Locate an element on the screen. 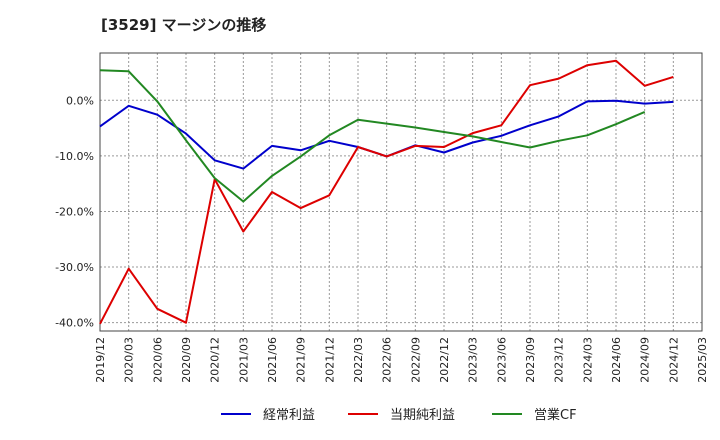 Image resolution: width=720 pixels, height=440 pixels. x-tick-label: 2022/03 is located at coordinates (358, 360).